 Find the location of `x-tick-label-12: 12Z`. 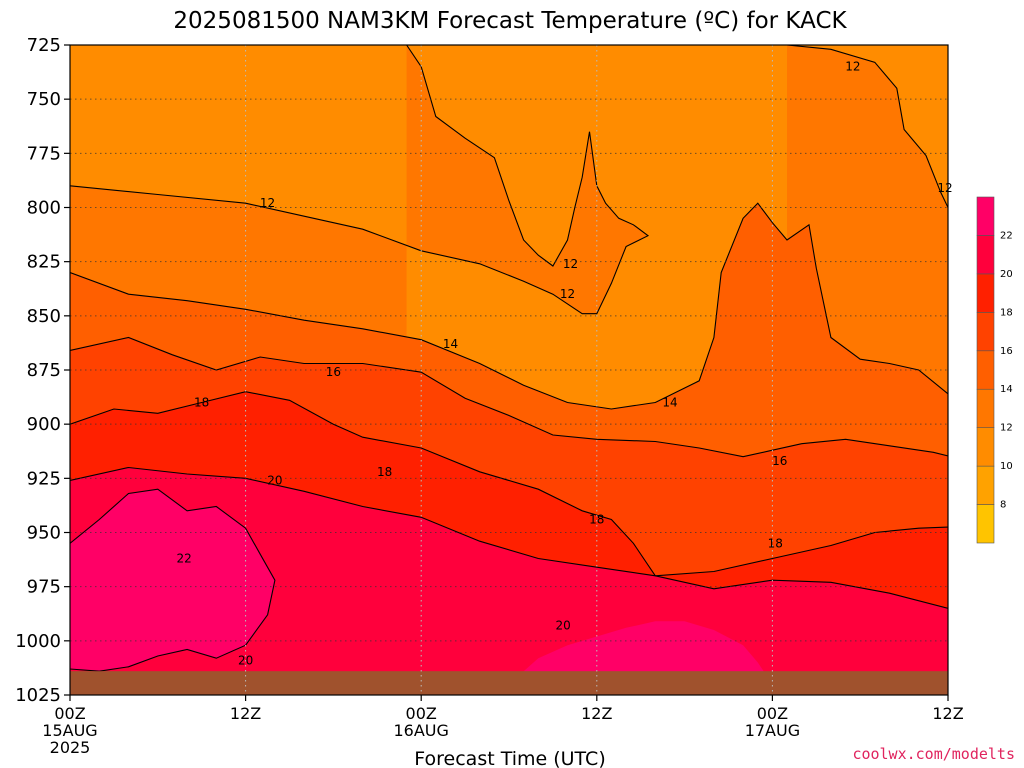

x-tick-label-12: 12Z is located at coordinates (245, 713).